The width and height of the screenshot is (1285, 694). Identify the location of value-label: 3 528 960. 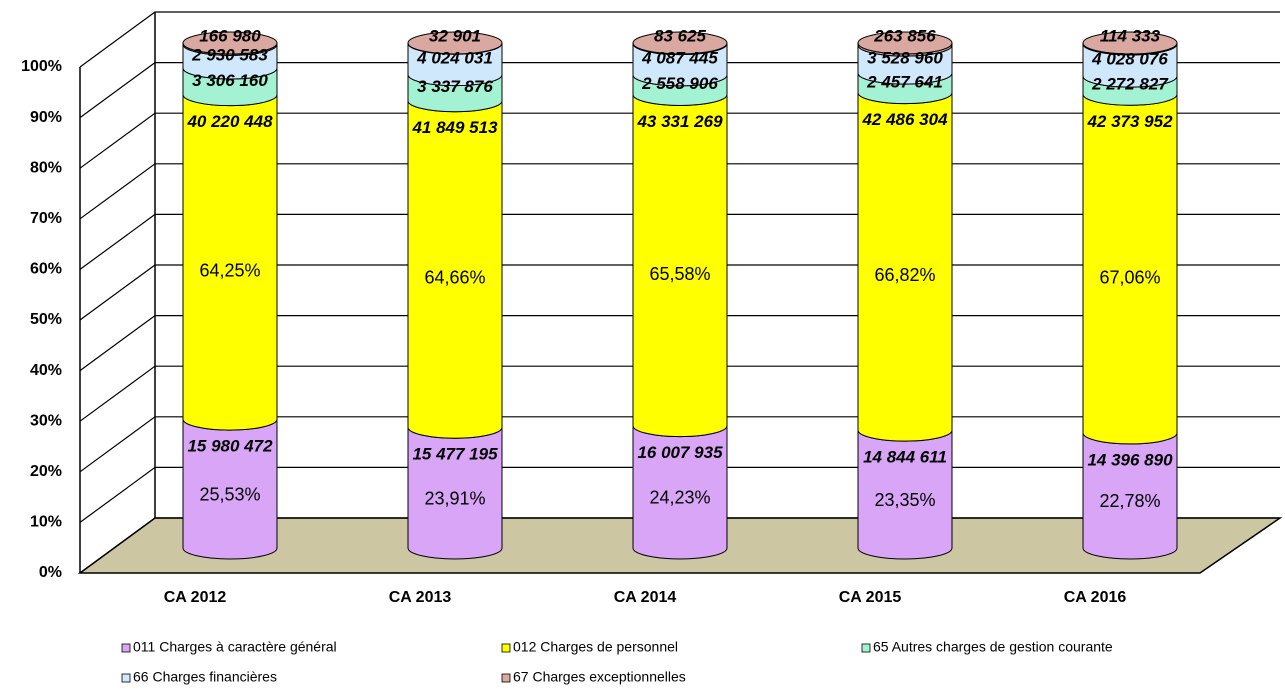
(905, 58).